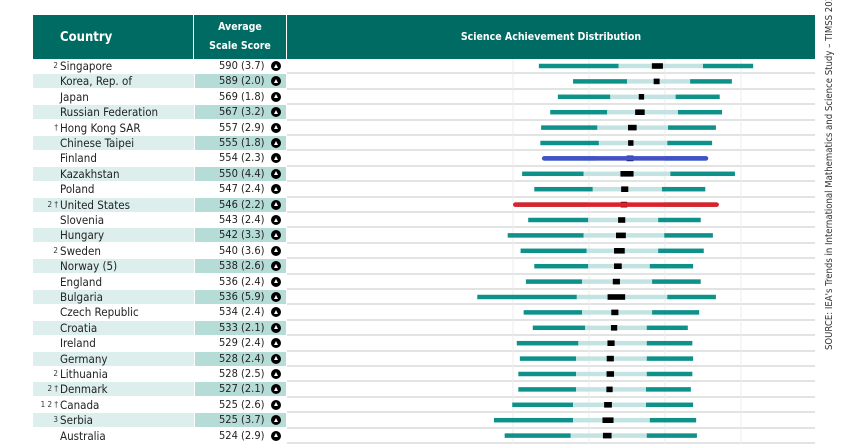 The width and height of the screenshot is (846, 444). What do you see at coordinates (242, 112) in the screenshot?
I see `average-score: 567 (3.2)` at bounding box center [242, 112].